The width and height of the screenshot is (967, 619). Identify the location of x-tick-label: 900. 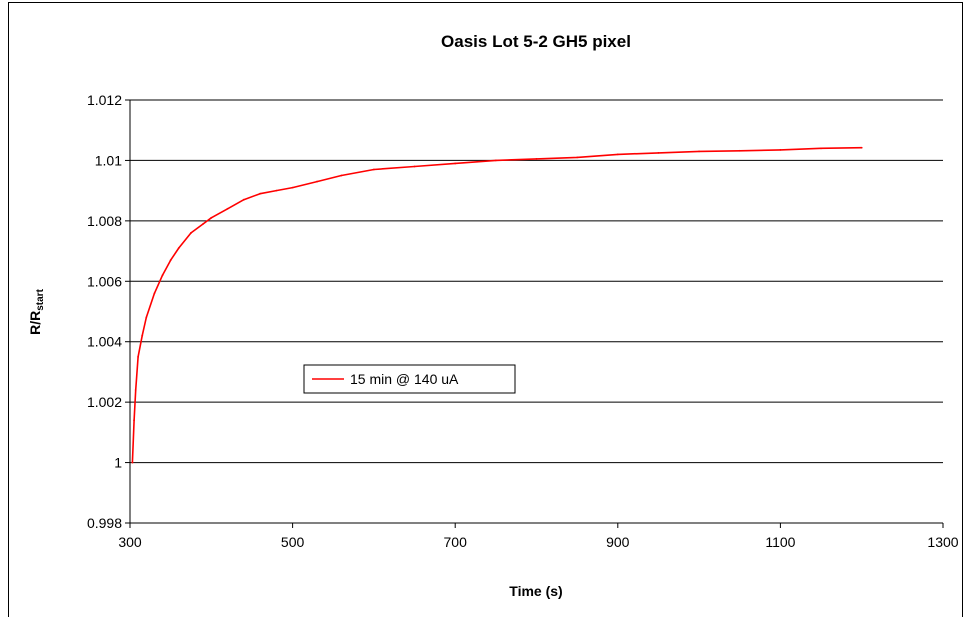
(618, 542).